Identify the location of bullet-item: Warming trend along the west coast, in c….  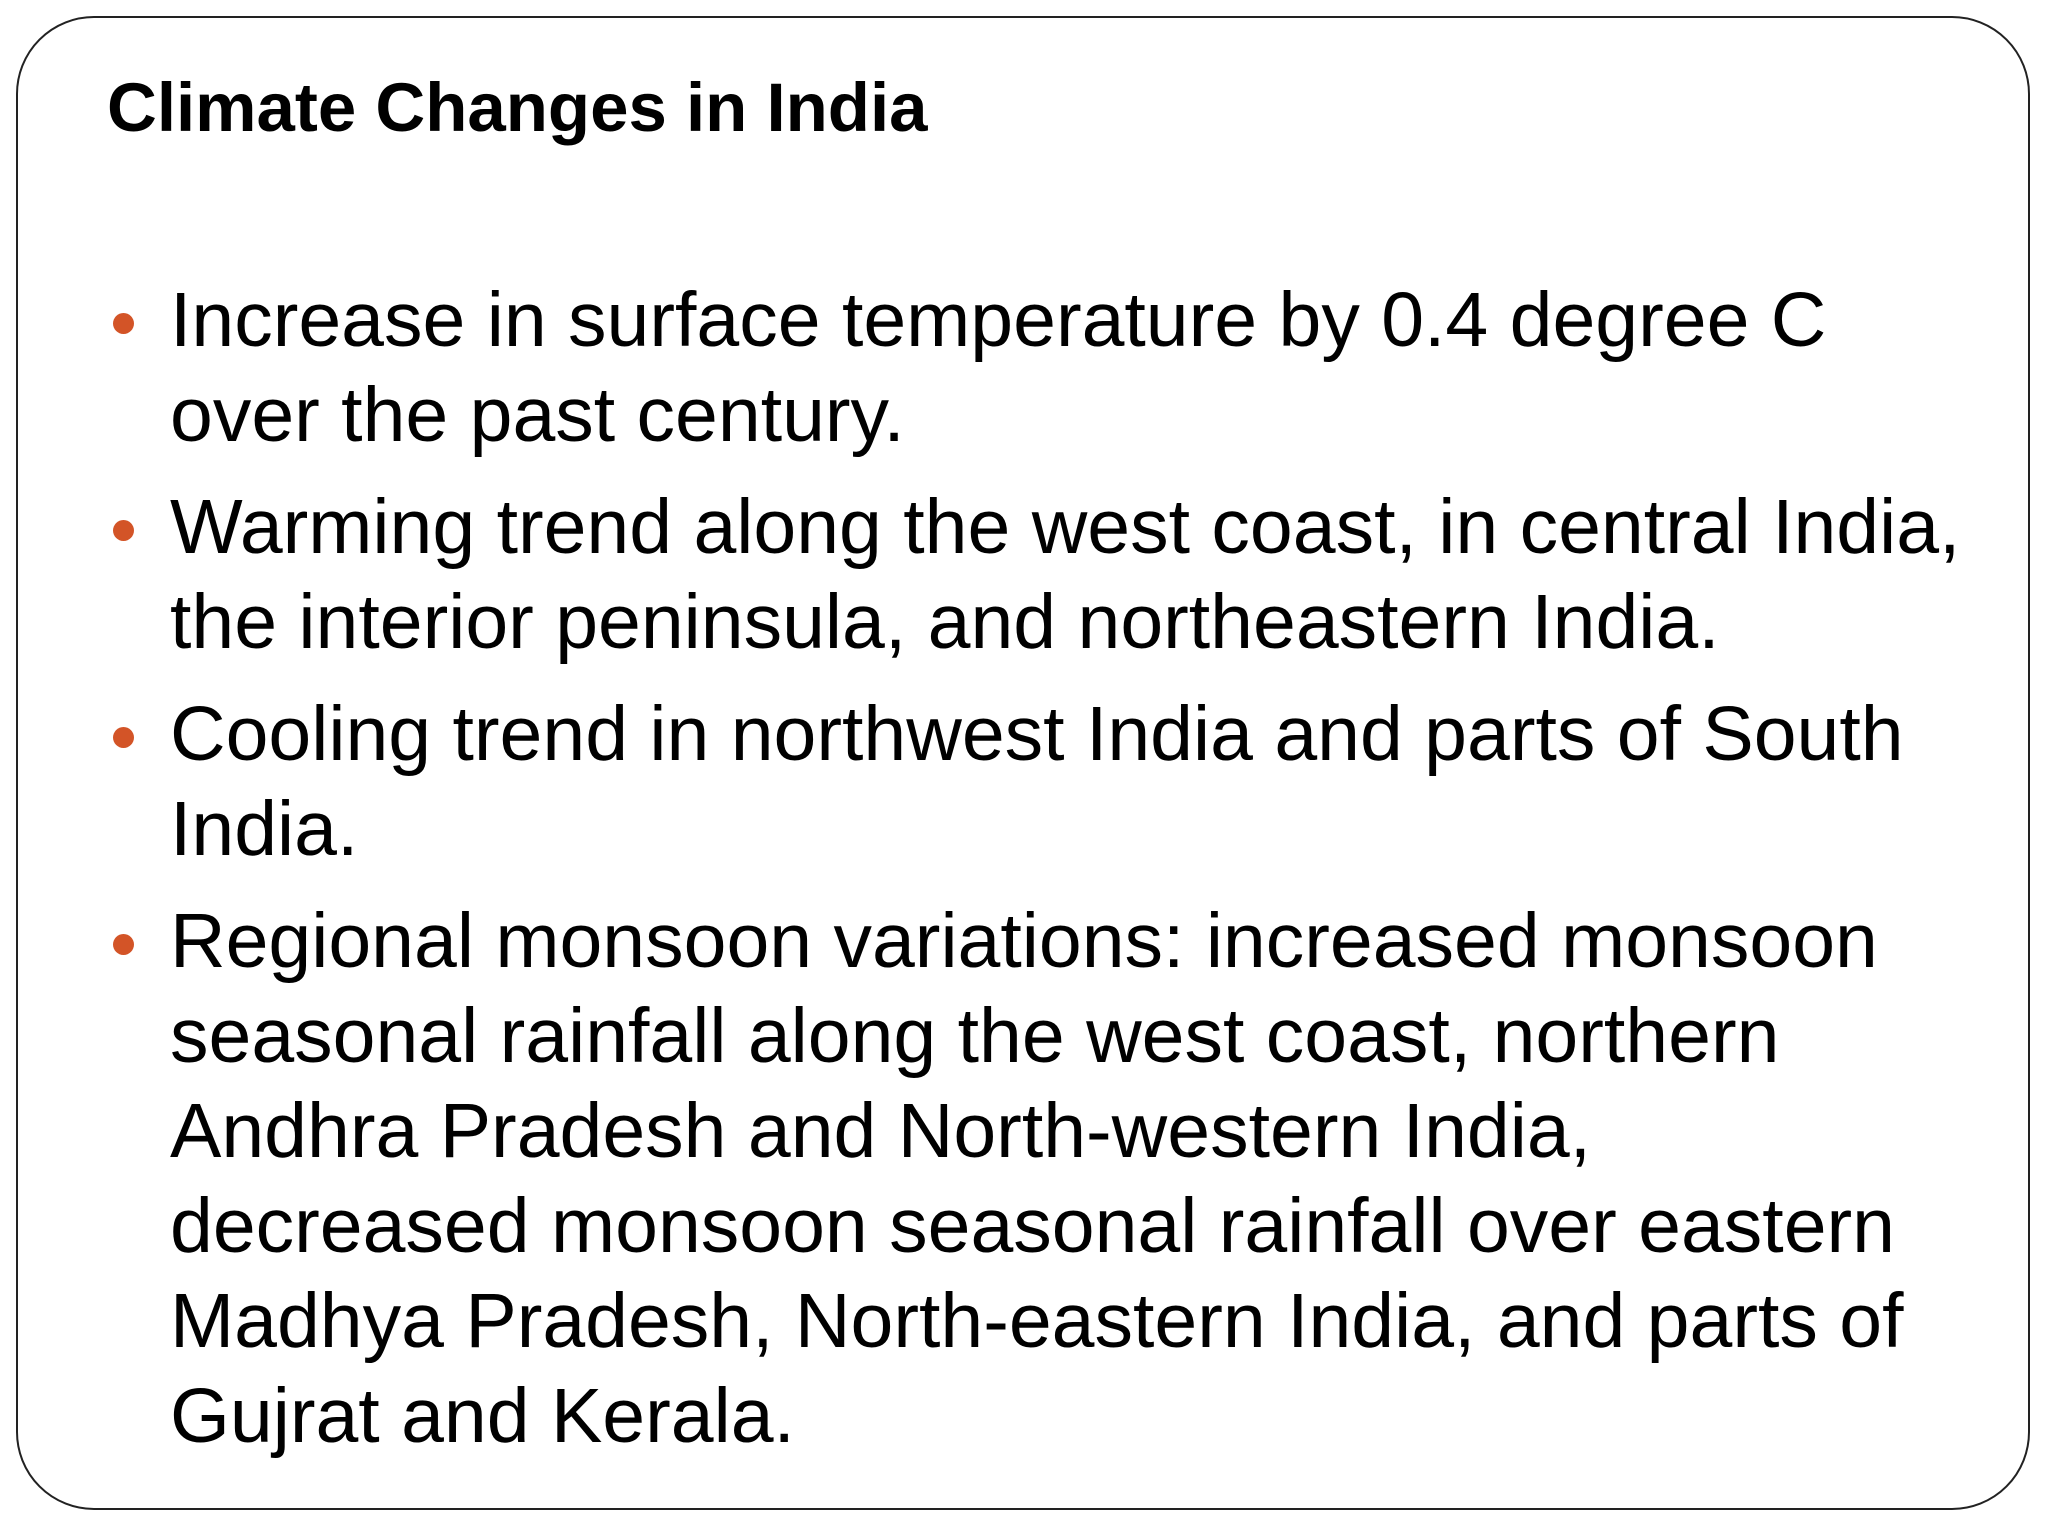
(1041, 575).